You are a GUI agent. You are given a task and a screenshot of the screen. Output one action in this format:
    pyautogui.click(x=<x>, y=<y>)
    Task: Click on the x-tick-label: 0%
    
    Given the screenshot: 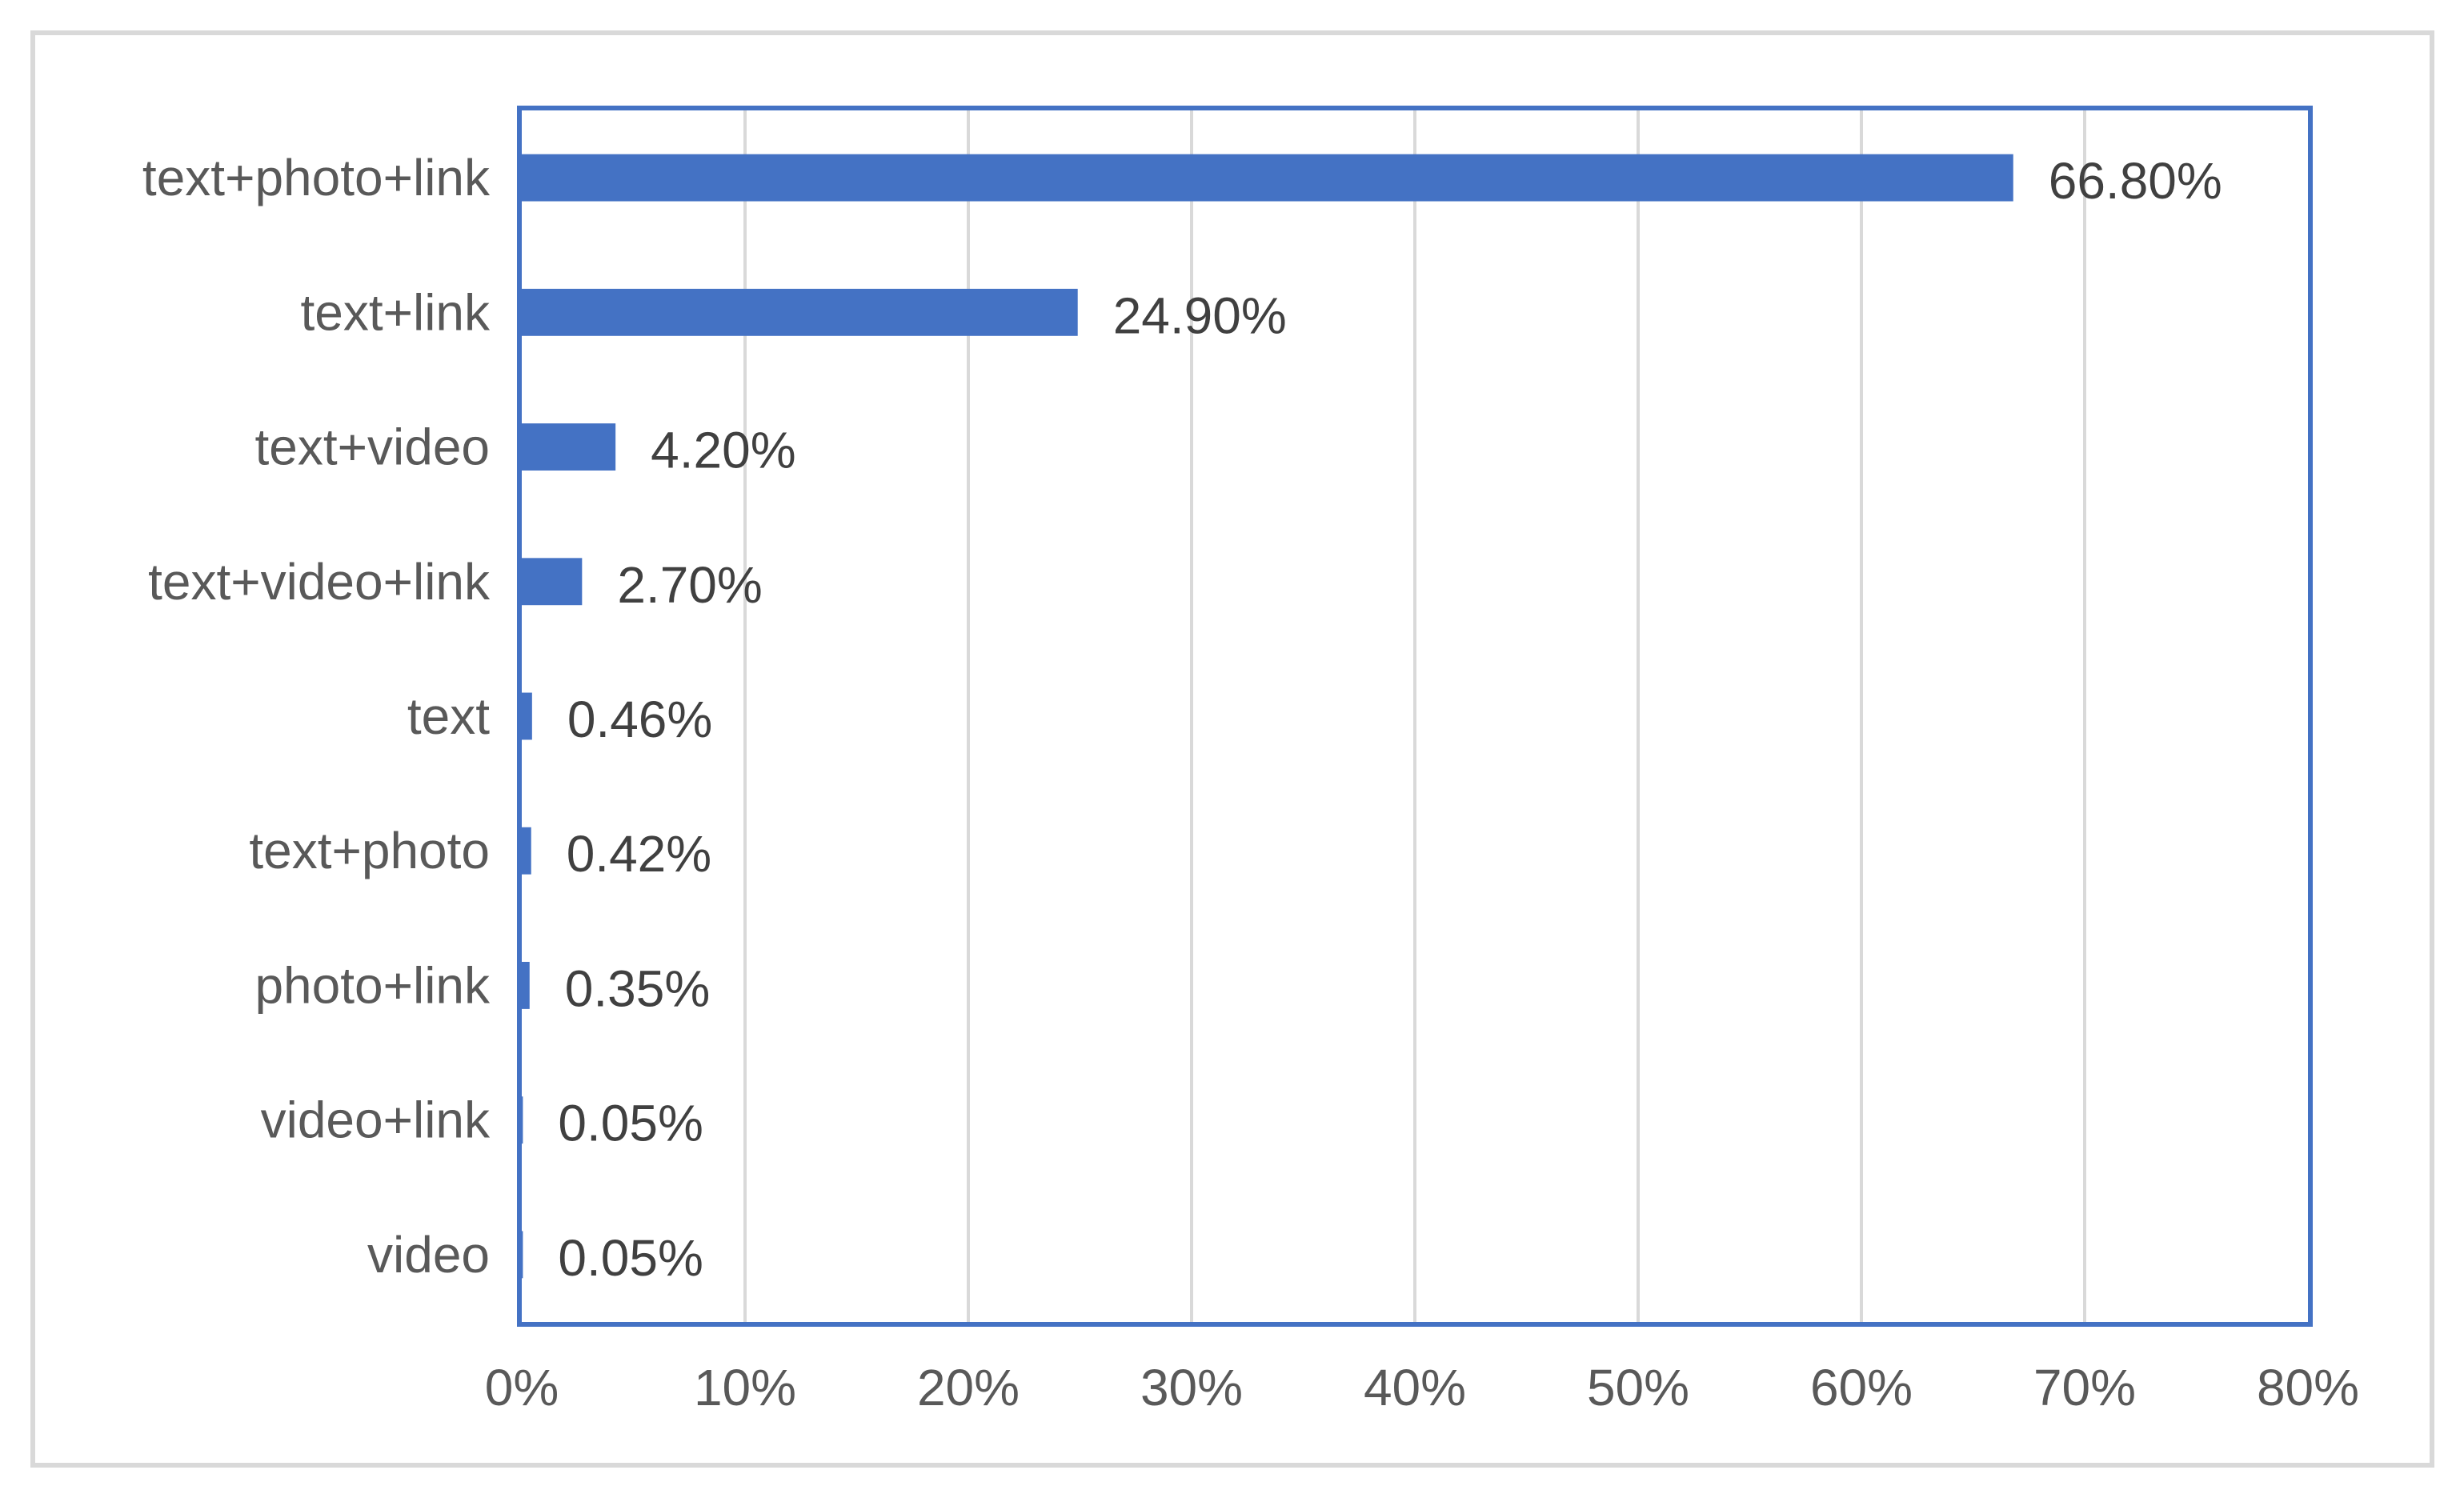 What is the action you would take?
    pyautogui.click(x=522, y=1388)
    